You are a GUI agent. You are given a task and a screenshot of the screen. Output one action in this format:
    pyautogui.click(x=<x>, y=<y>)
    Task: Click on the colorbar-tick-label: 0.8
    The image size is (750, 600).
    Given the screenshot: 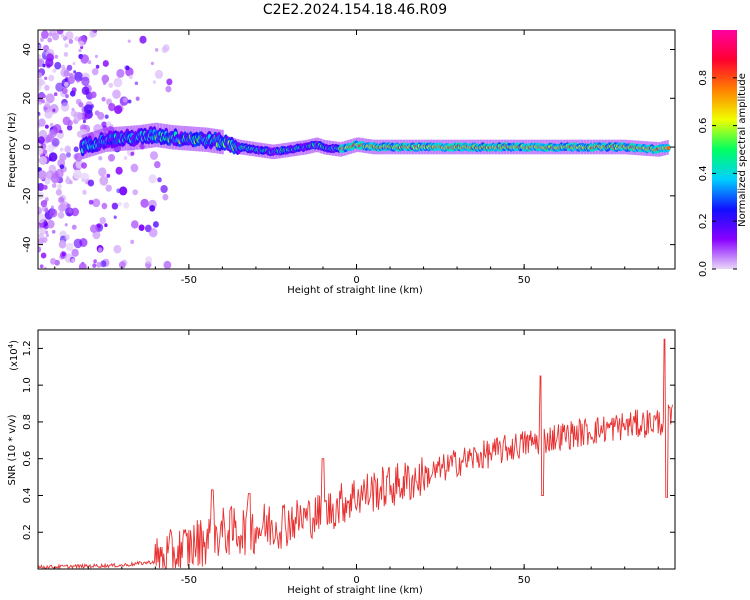 What is the action you would take?
    pyautogui.click(x=703, y=78)
    